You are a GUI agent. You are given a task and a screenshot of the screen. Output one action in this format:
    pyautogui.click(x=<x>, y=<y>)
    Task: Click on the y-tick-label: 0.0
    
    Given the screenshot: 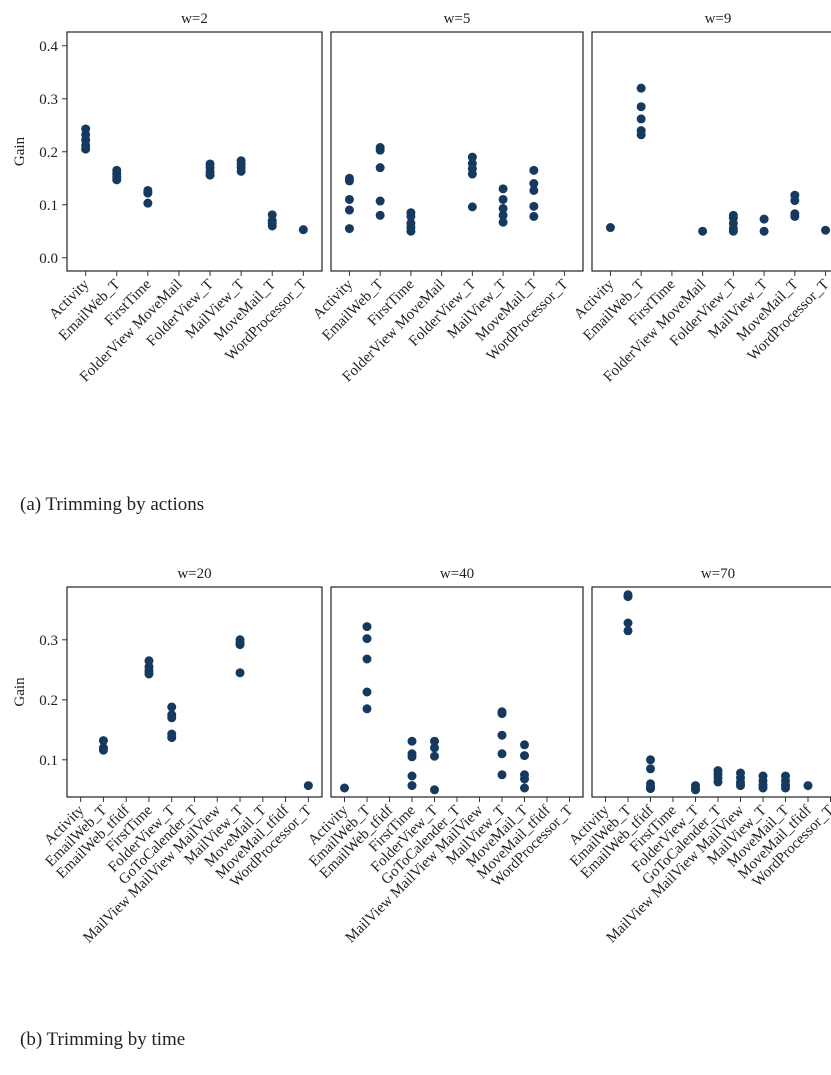 What is the action you would take?
    pyautogui.click(x=48, y=259)
    